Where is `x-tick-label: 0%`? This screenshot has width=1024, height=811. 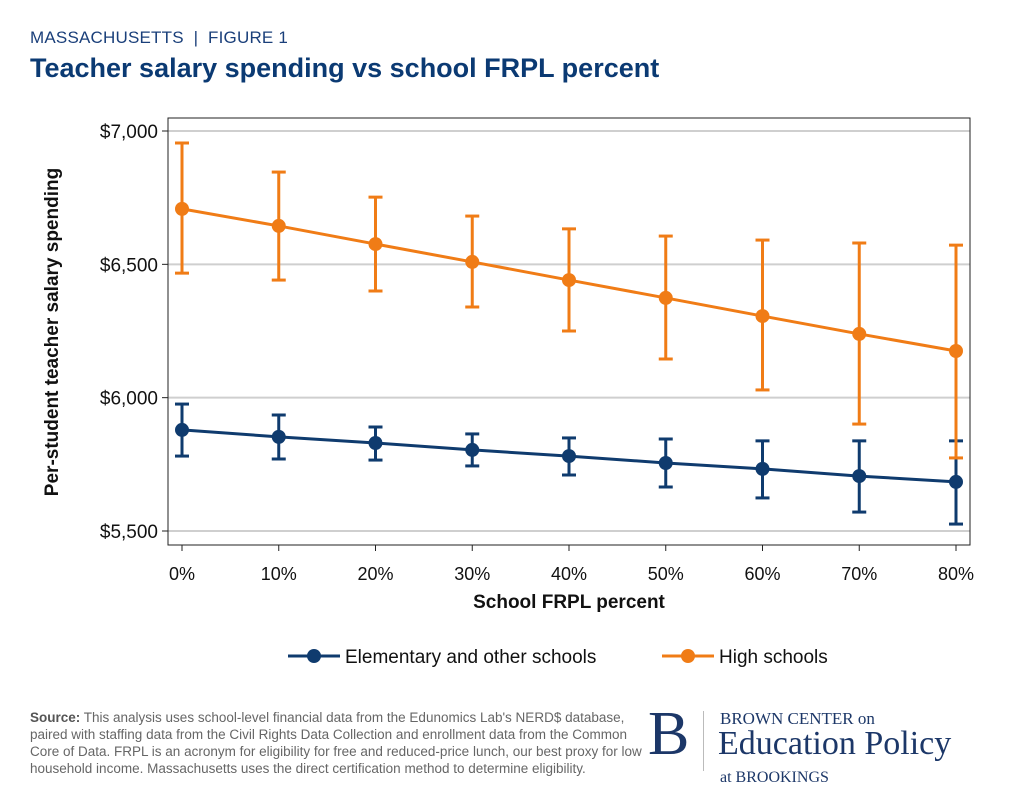
x-tick-label: 0% is located at coordinates (182, 574).